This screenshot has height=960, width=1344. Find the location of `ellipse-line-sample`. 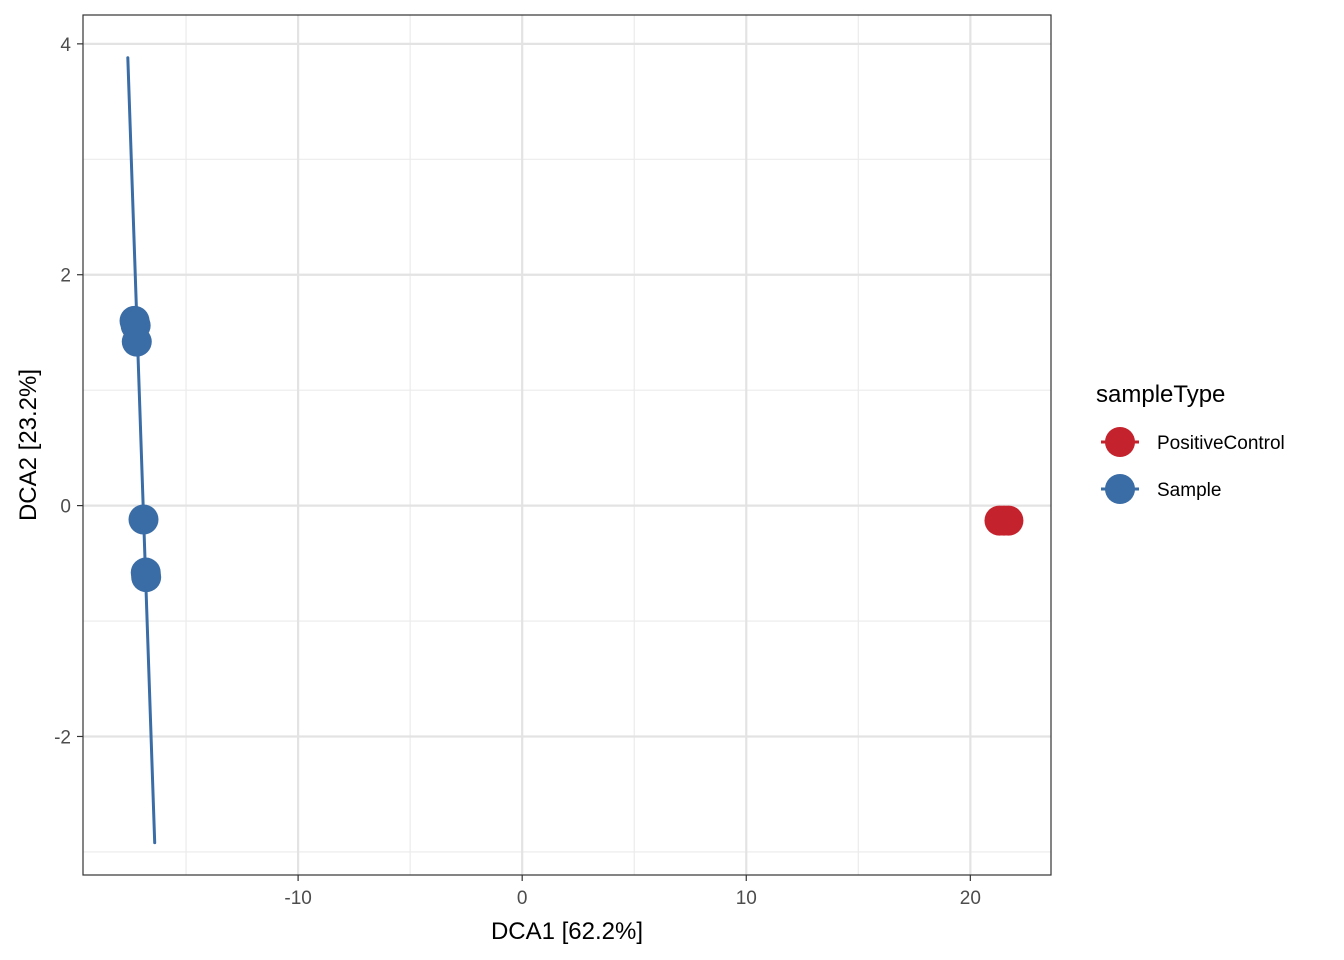

ellipse-line-sample is located at coordinates (141, 450).